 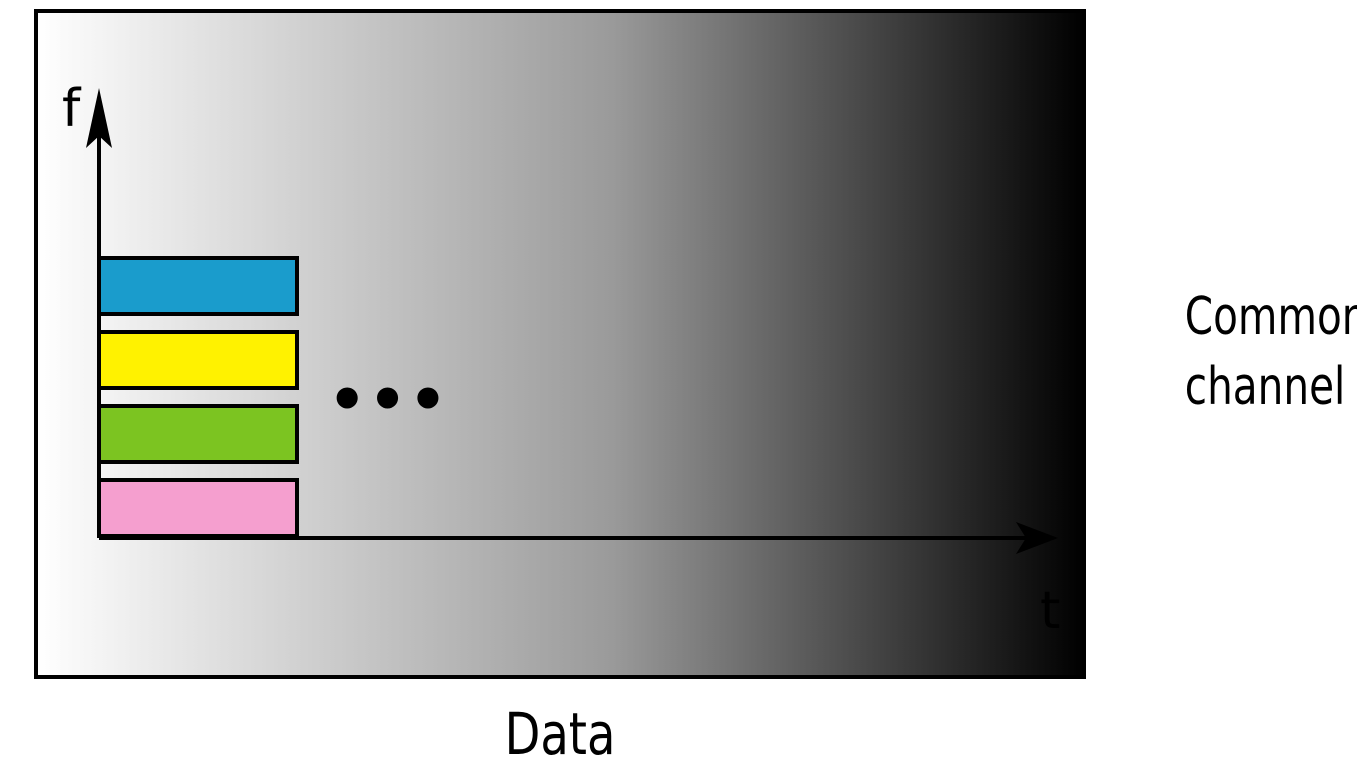 I want to click on data-caption: Data, so click(x=560, y=734).